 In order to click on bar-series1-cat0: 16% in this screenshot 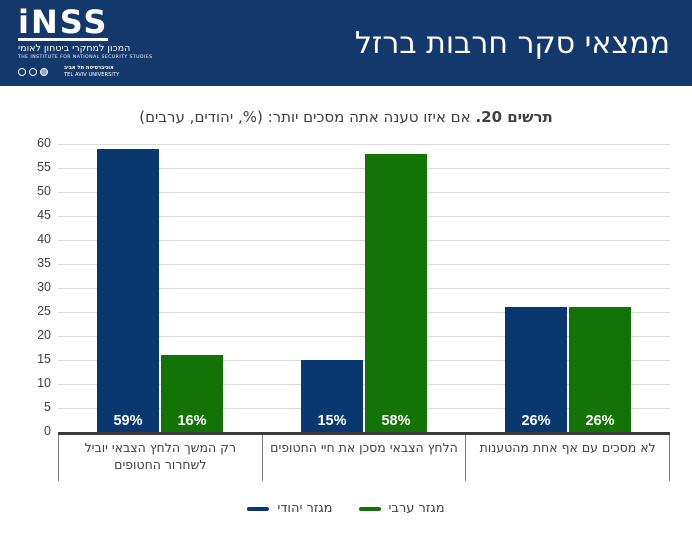, I will do `click(192, 393)`.